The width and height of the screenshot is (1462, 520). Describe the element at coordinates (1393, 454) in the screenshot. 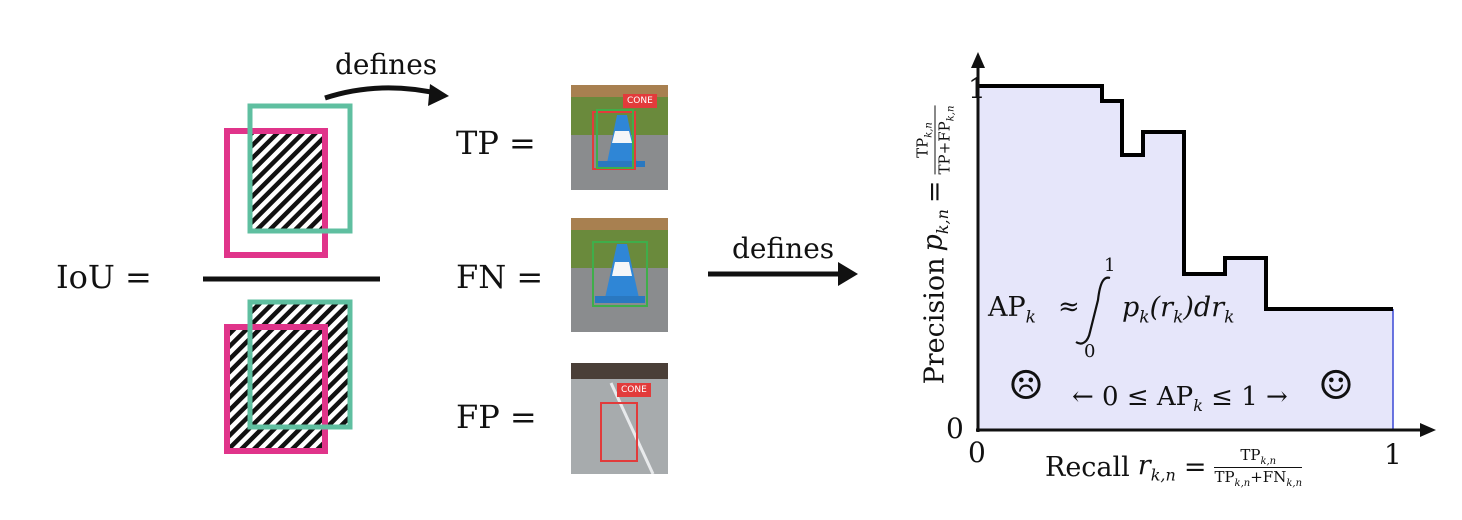

I see `x-tick-1: 1` at that location.